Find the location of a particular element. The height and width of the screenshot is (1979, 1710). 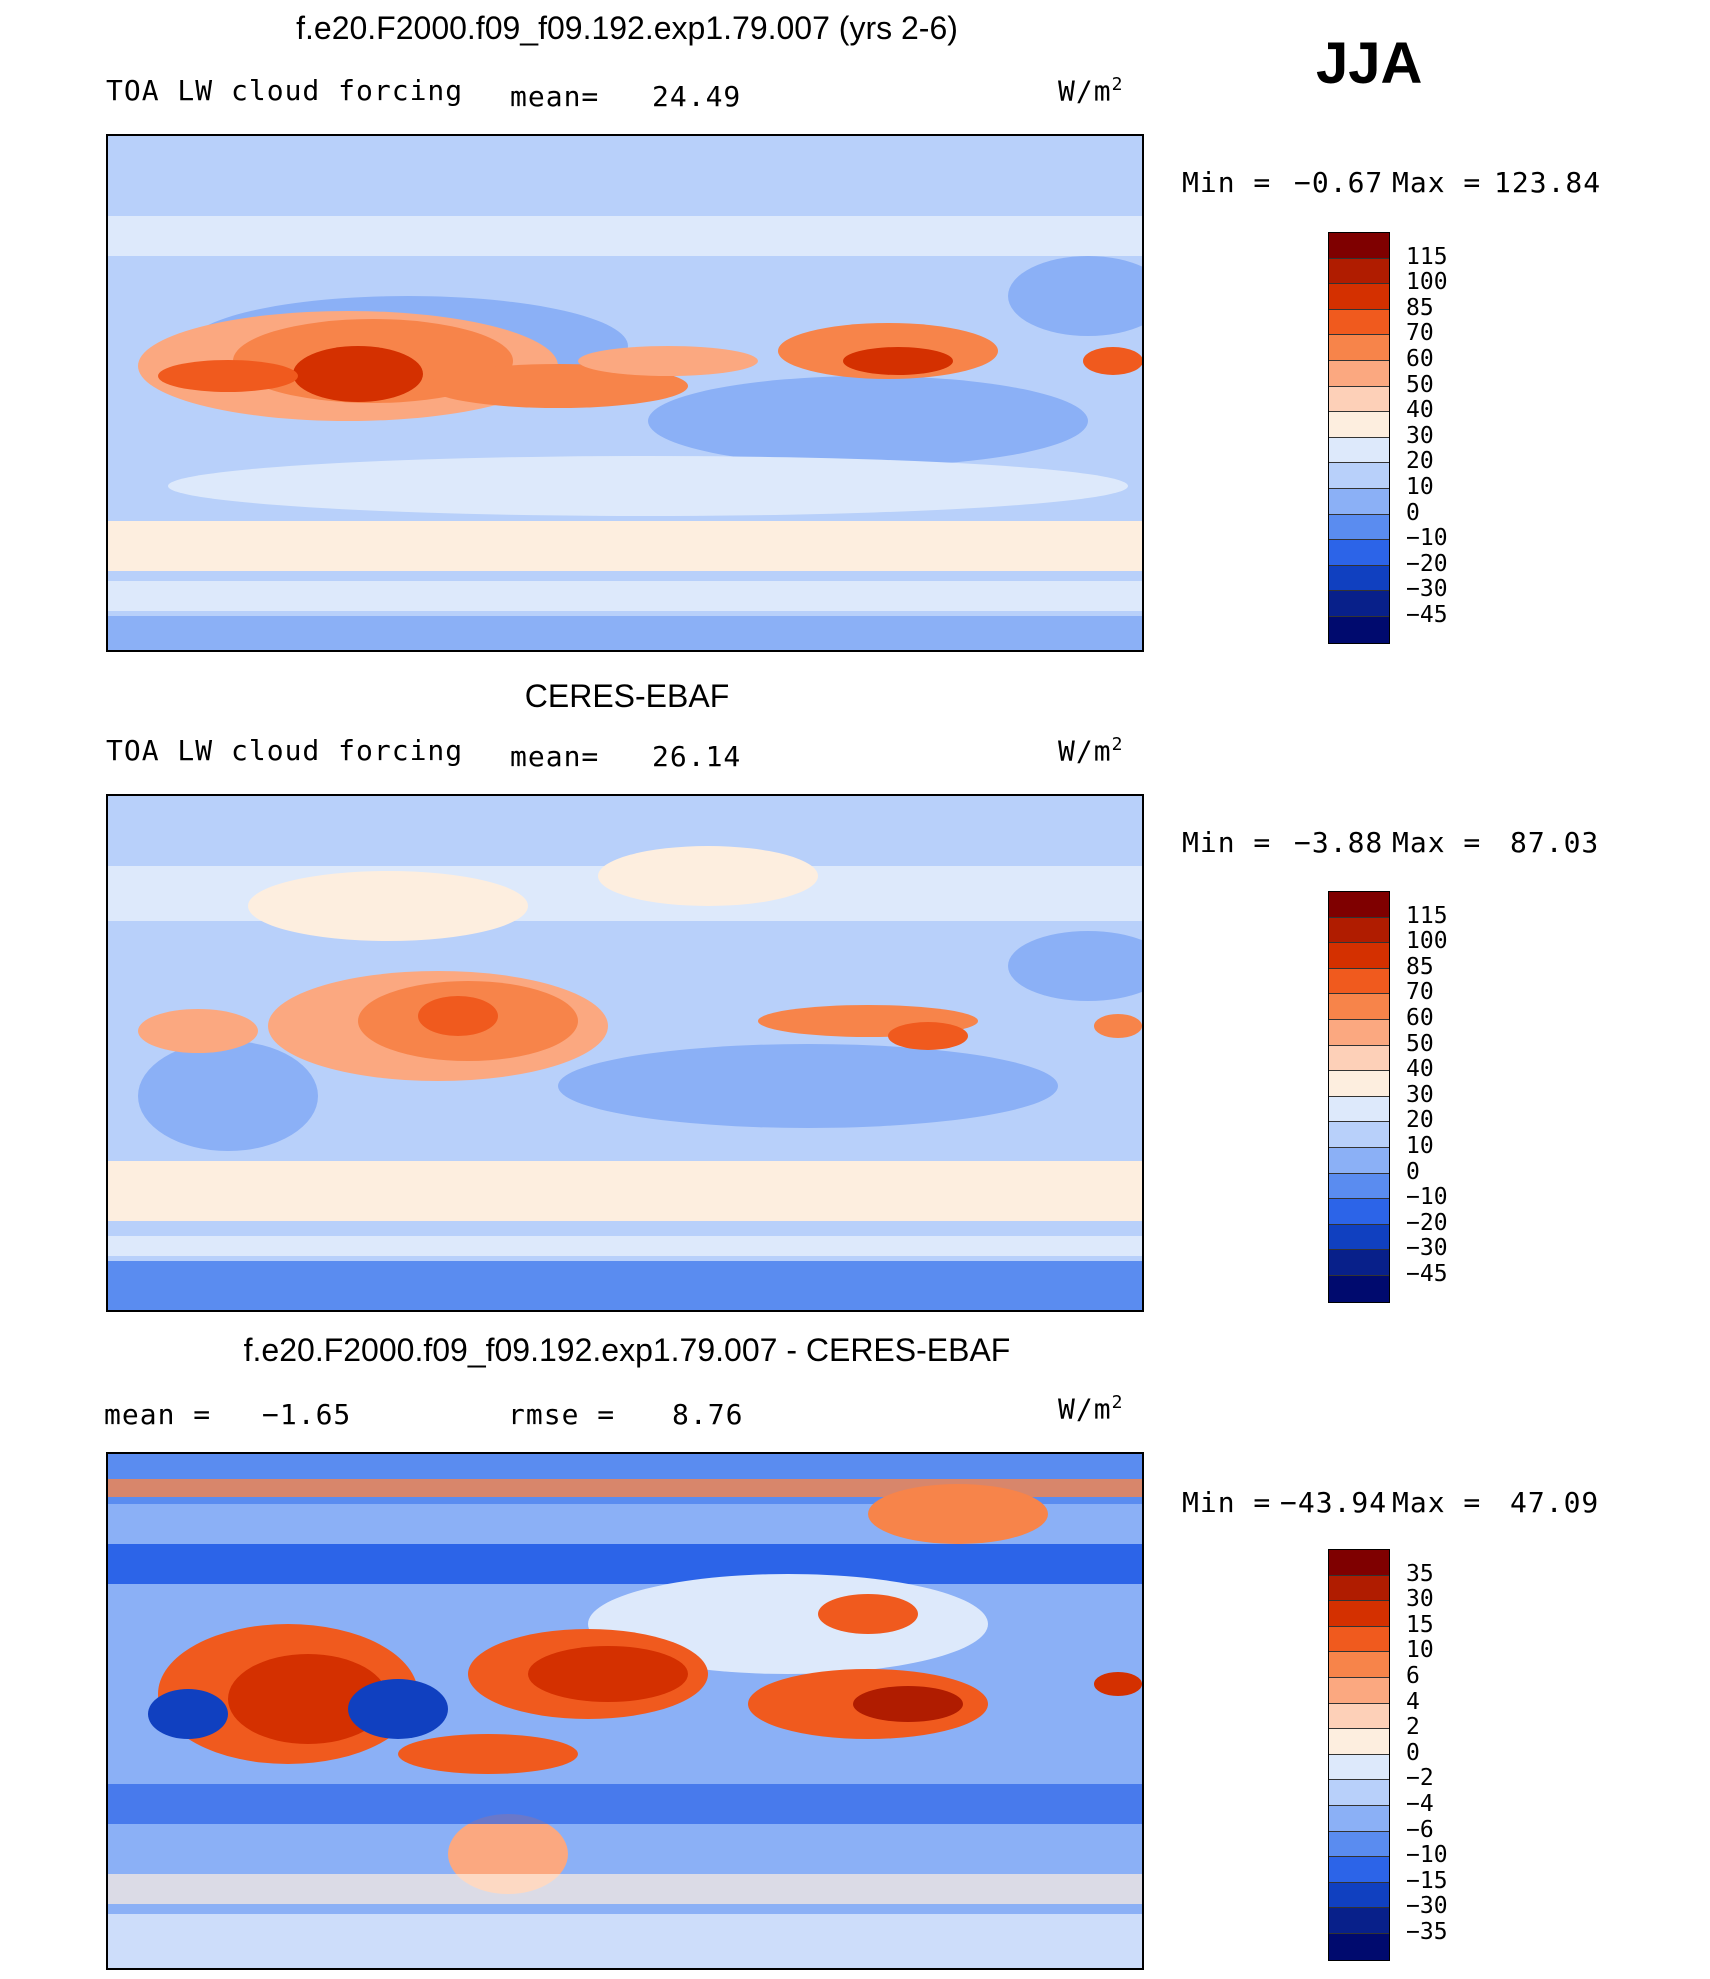

colorbar-tick-label: −2 is located at coordinates (1420, 1778).